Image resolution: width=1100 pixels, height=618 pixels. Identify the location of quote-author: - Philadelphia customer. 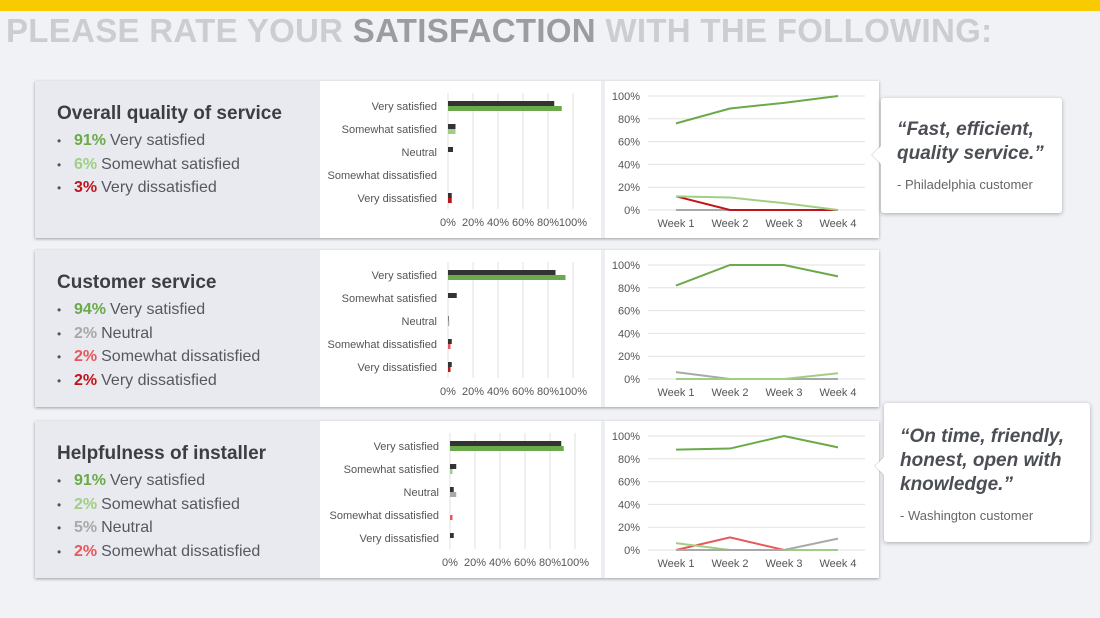
(965, 184).